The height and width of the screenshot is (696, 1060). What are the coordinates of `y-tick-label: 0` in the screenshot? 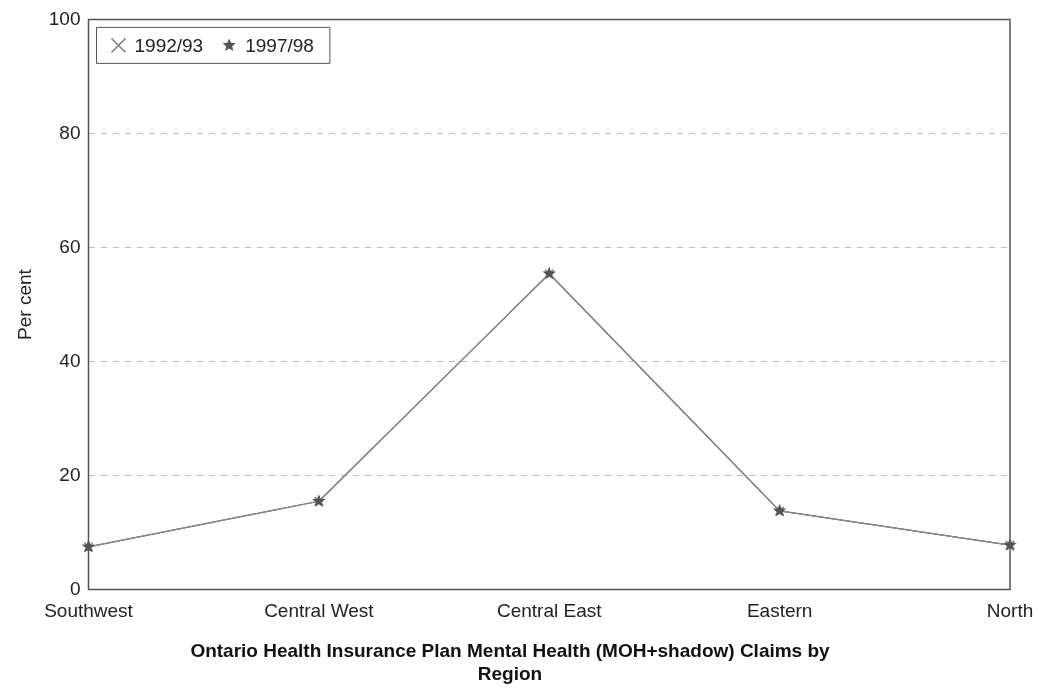 It's located at (75, 588).